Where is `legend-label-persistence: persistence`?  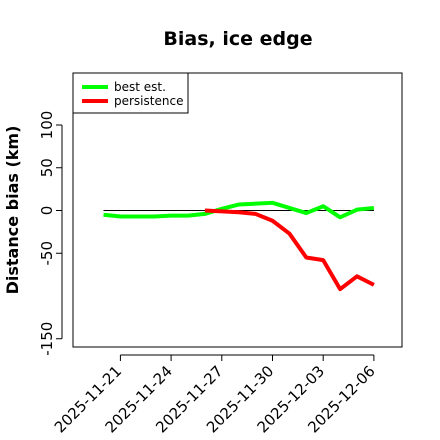 legend-label-persistence: persistence is located at coordinates (148, 101).